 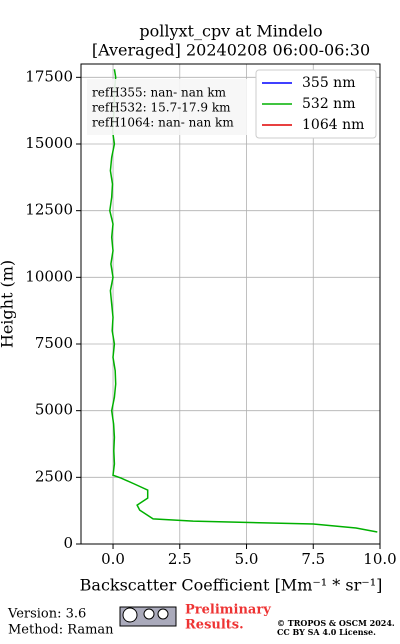 What do you see at coordinates (54, 476) in the screenshot?
I see `y-tick-label: 2500` at bounding box center [54, 476].